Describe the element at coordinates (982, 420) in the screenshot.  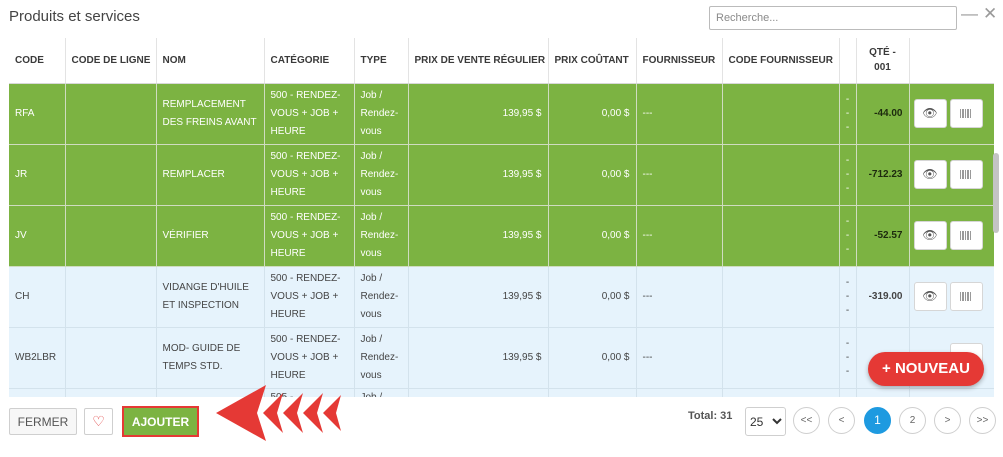
I see `page-last-button: >>` at that location.